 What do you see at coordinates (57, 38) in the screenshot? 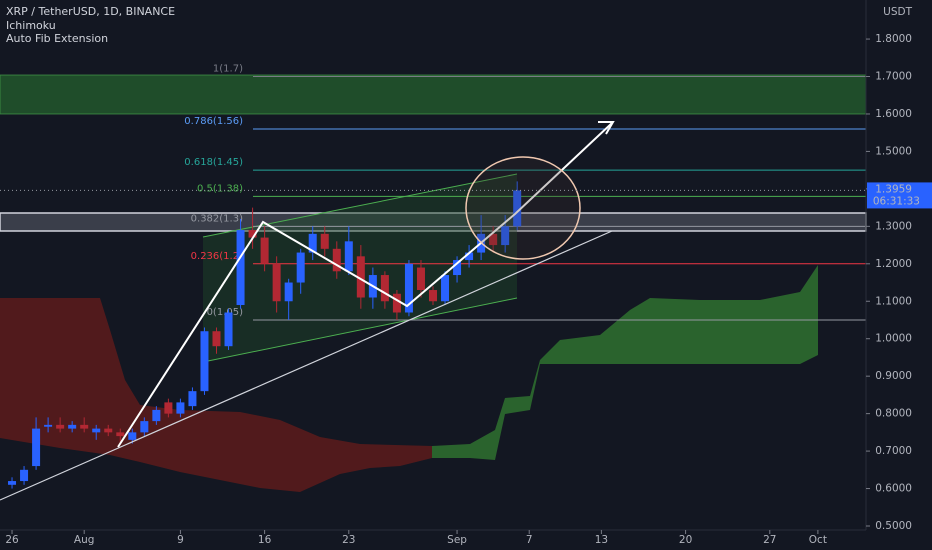
I see `indicator-label: Auto Fib Extension` at bounding box center [57, 38].